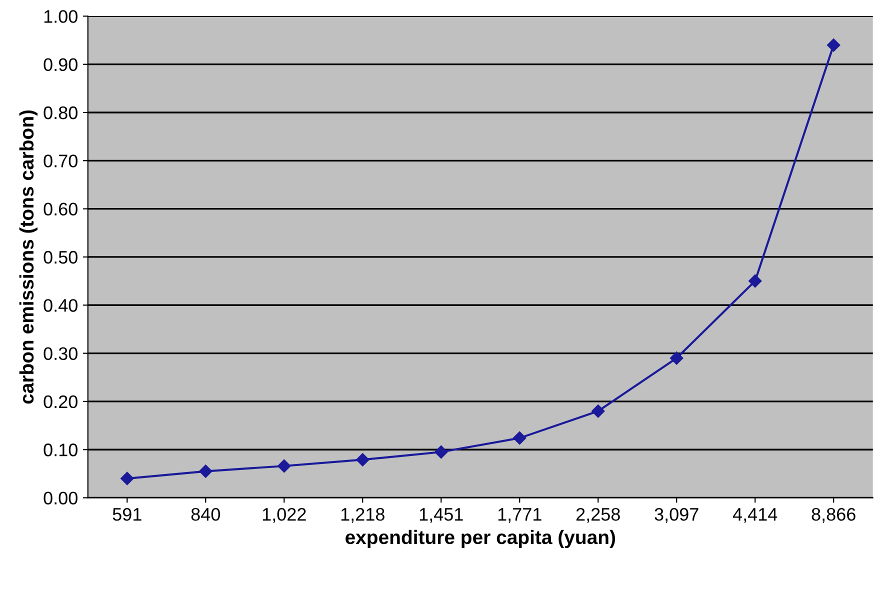  What do you see at coordinates (61, 113) in the screenshot?
I see `y-tick-label: 0.80` at bounding box center [61, 113].